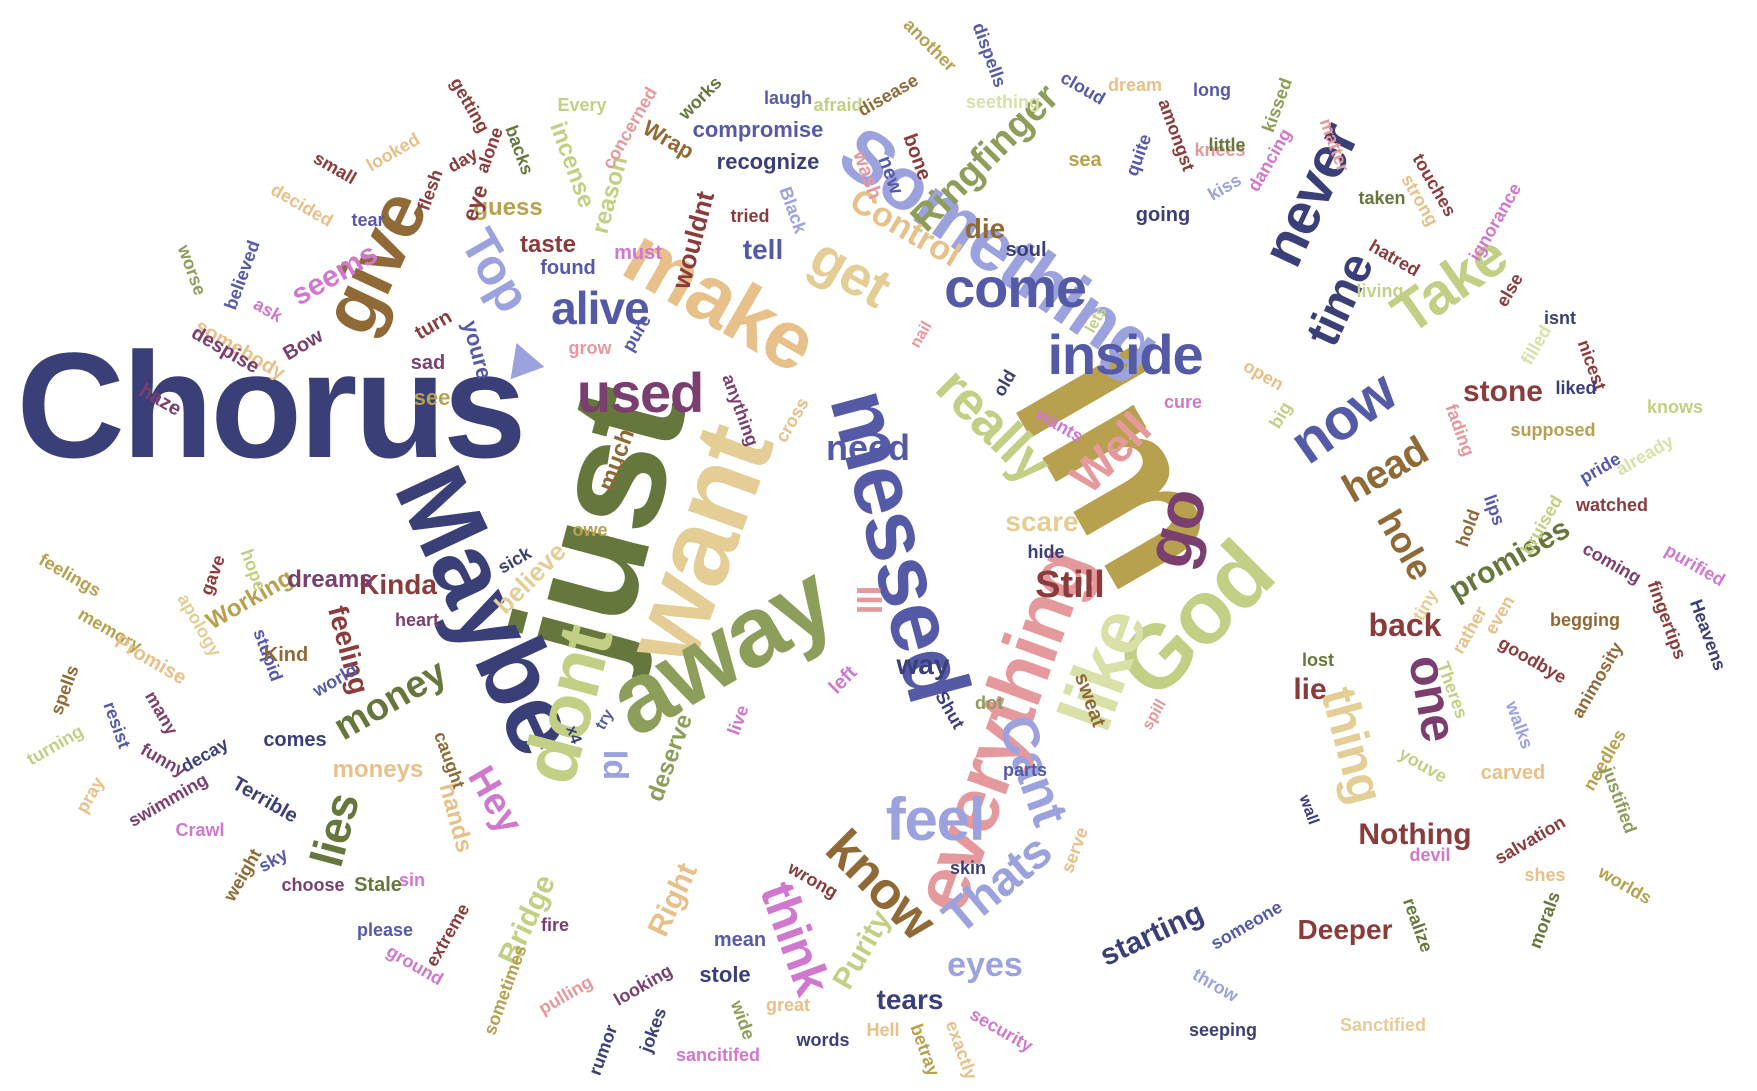  I want to click on cloud-word: hole, so click(1405, 545).